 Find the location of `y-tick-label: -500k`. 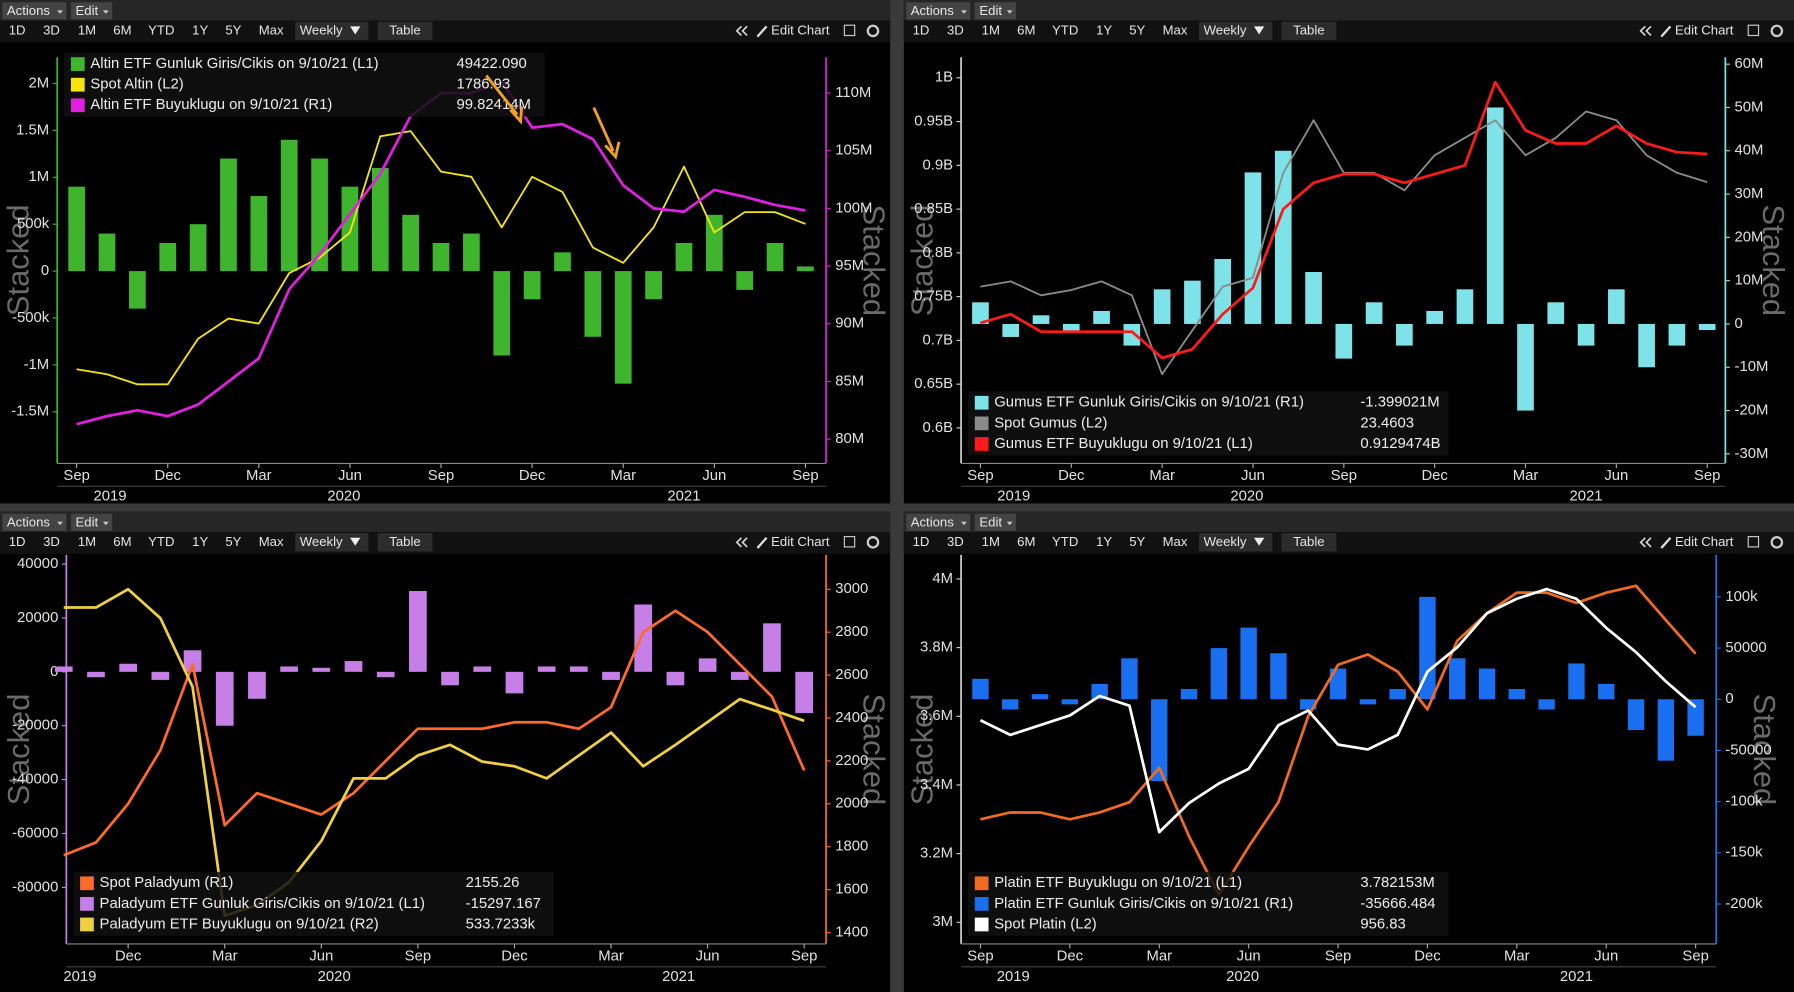

y-tick-label: -500k is located at coordinates (31, 318).